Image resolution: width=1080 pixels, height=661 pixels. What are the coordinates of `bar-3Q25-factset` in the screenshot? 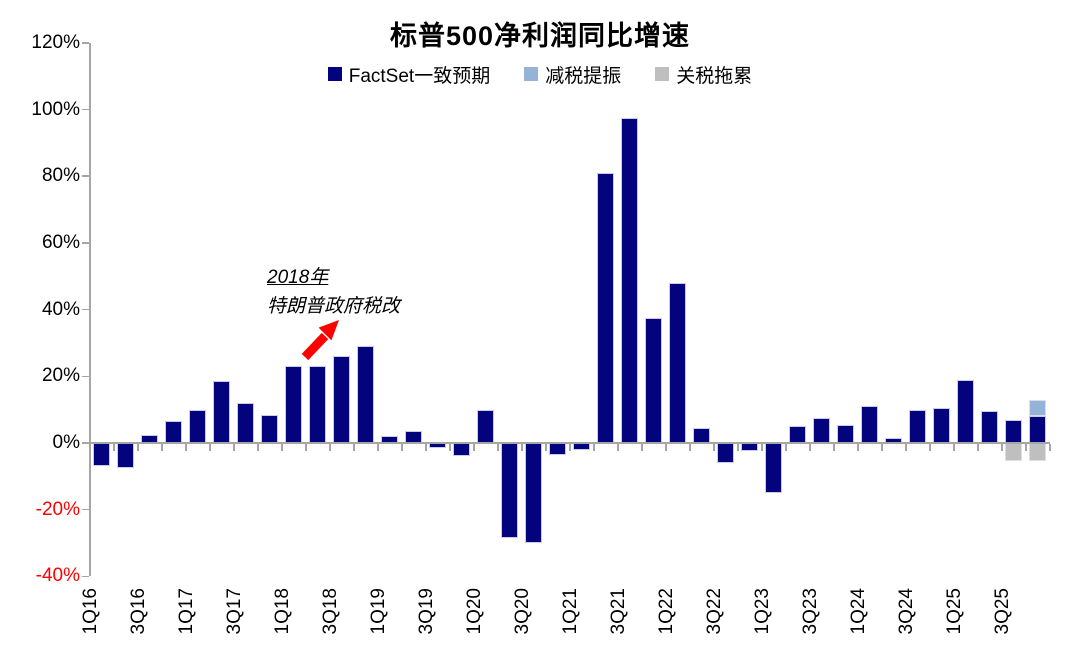 It's located at (1013, 431).